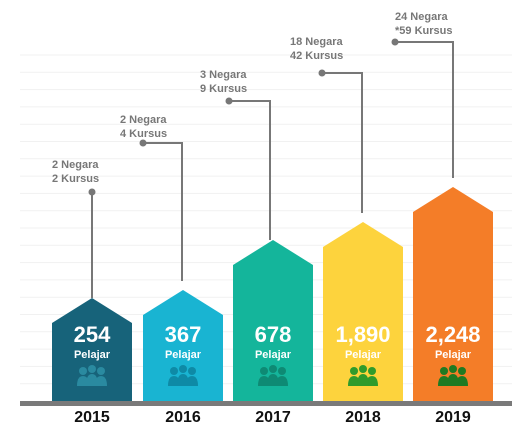  What do you see at coordinates (273, 334) in the screenshot?
I see `count: 678` at bounding box center [273, 334].